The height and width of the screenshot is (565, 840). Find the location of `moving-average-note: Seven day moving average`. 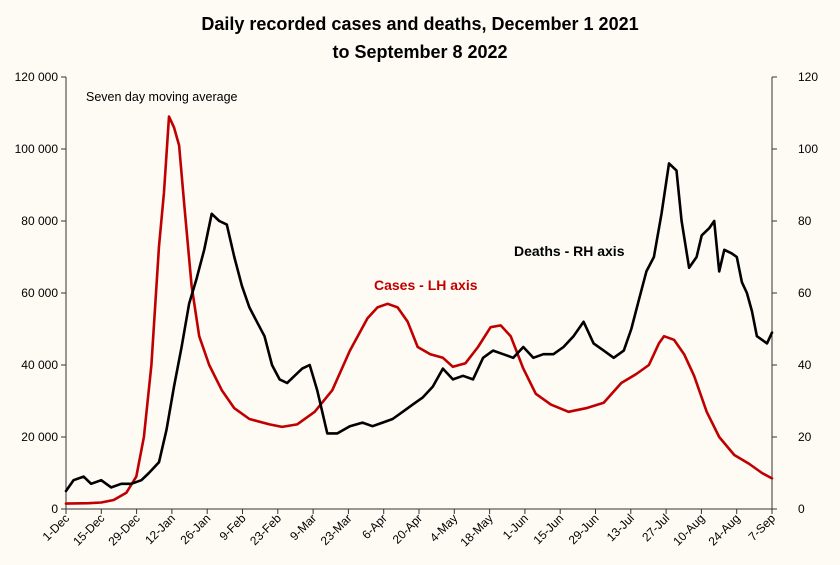

moving-average-note: Seven day moving average is located at coordinates (162, 97).